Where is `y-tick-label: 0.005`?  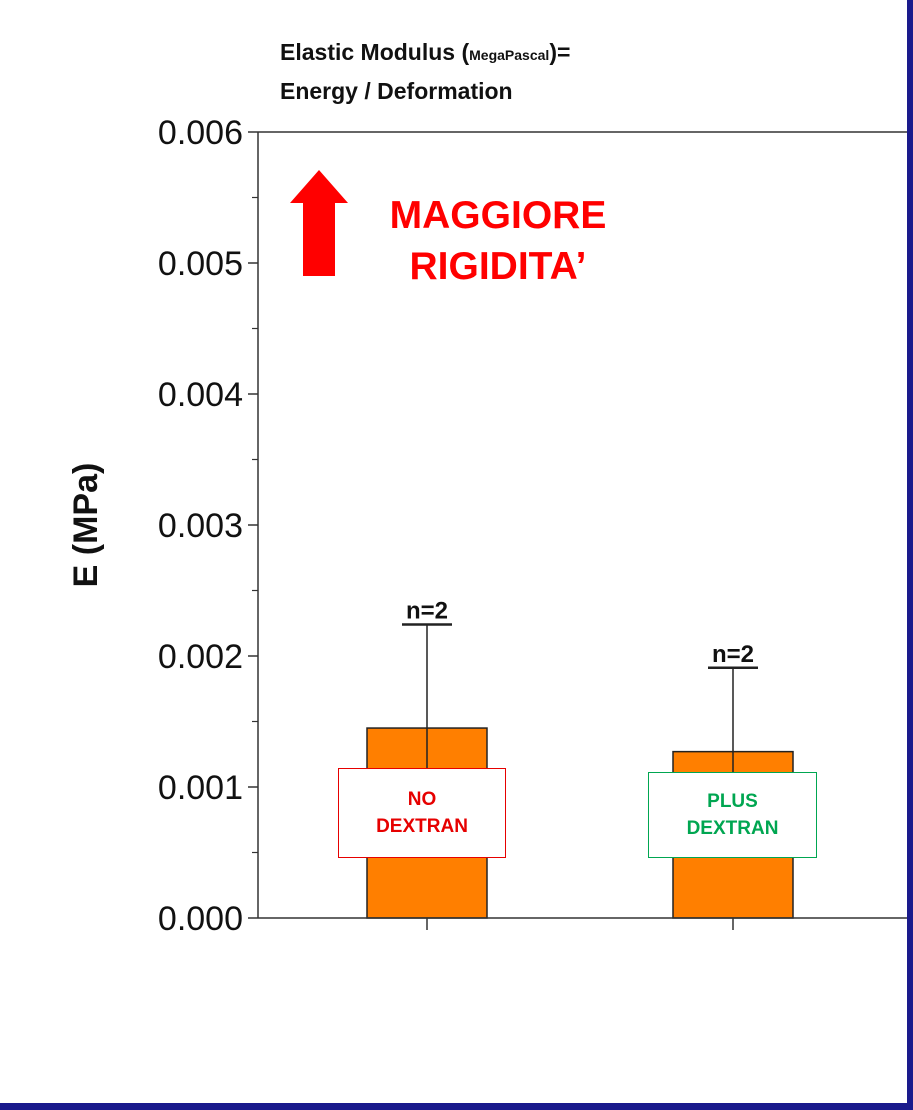 y-tick-label: 0.005 is located at coordinates (200, 264).